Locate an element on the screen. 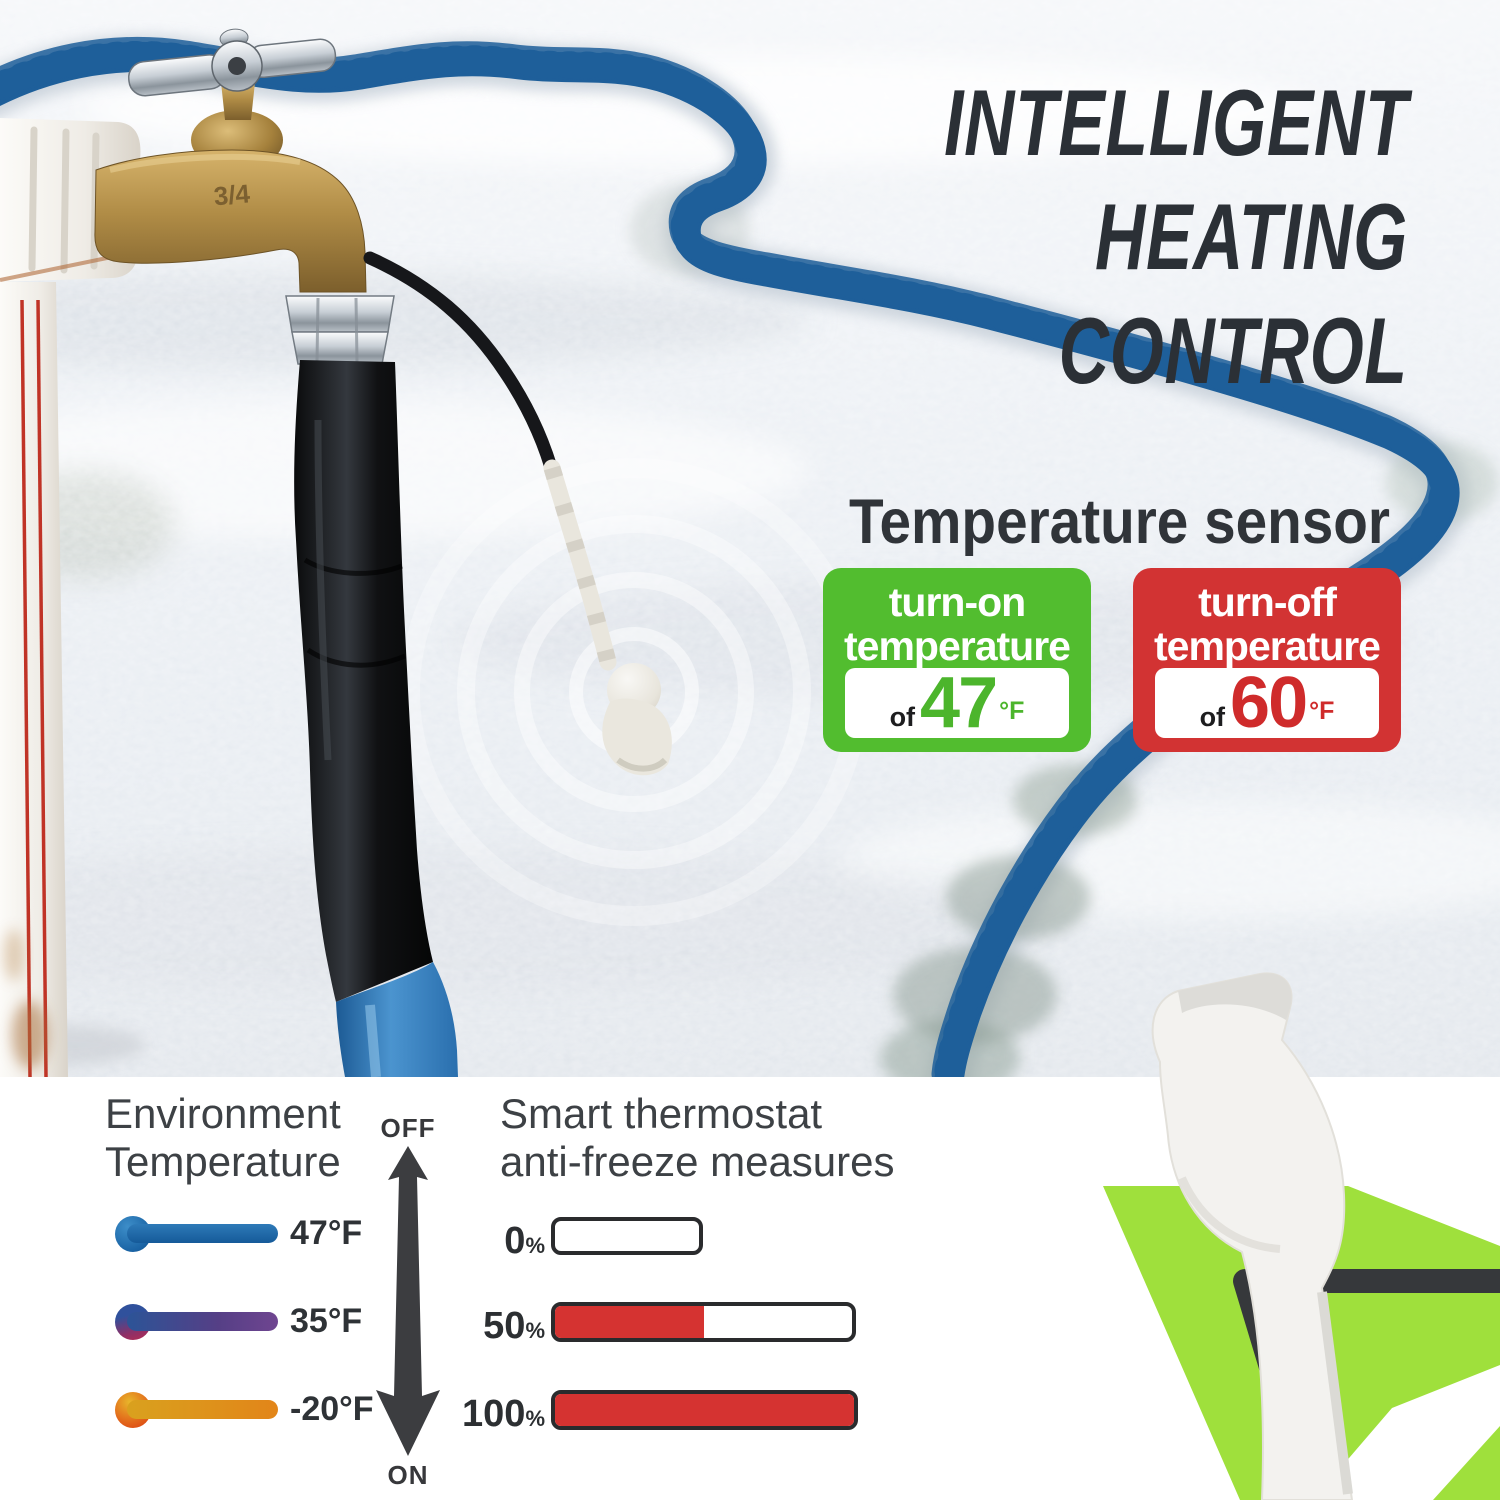 The height and width of the screenshot is (1500, 1500). headline-line-2: HEATING is located at coordinates (1251, 236).